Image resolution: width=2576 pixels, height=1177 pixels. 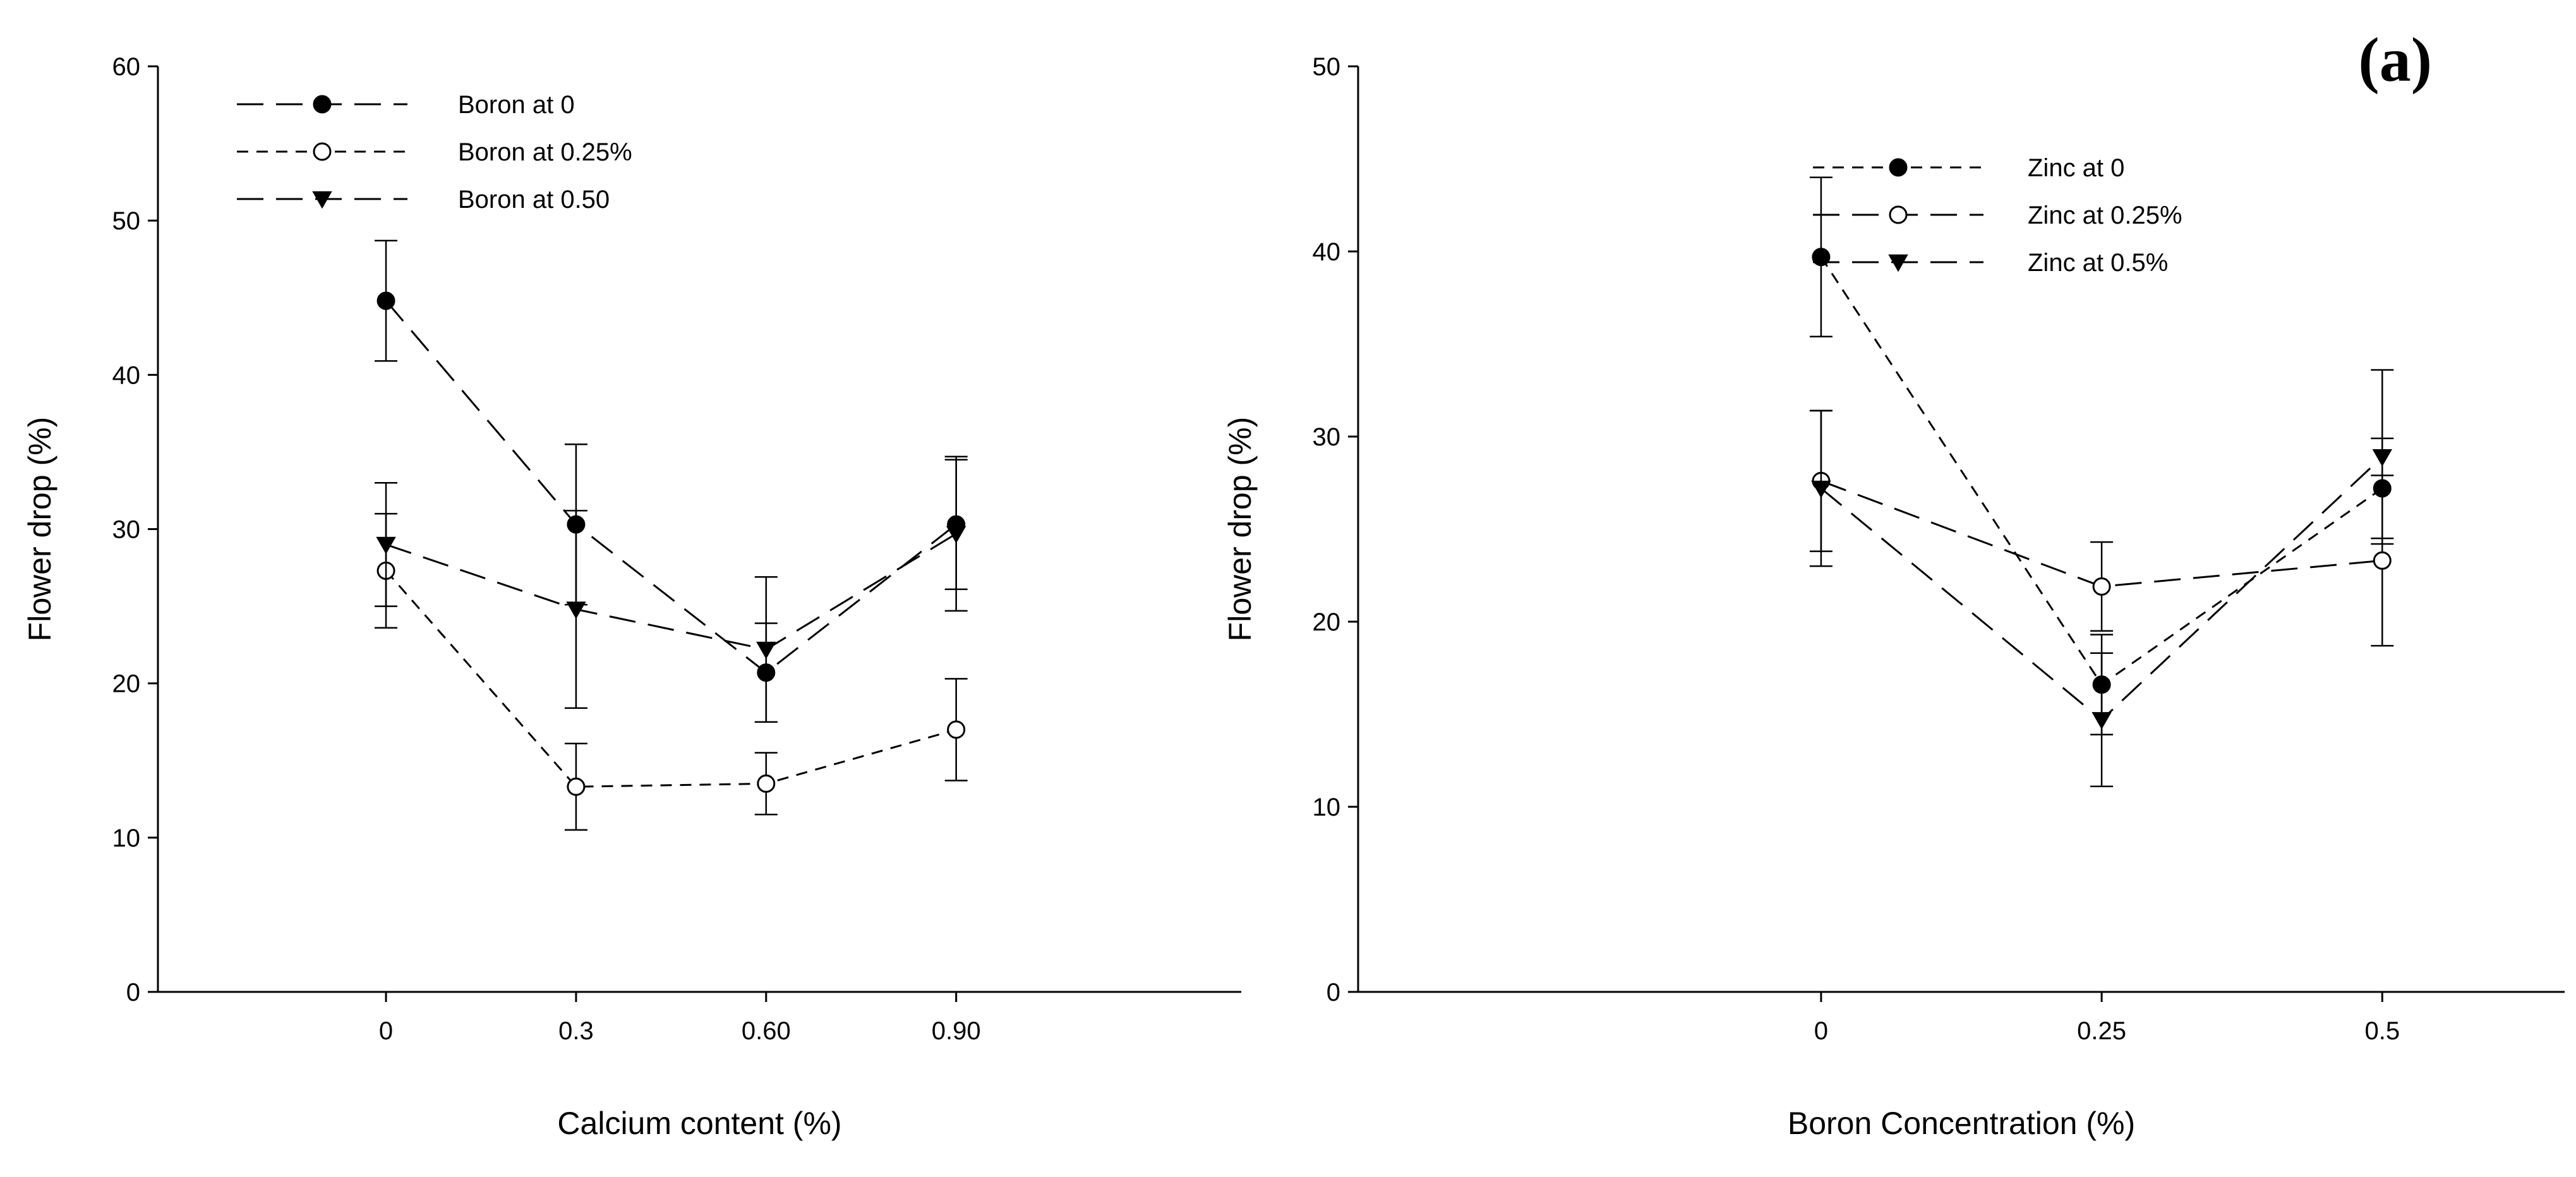 I want to click on series-3: Boron at 0.50, so click(x=602, y=454).